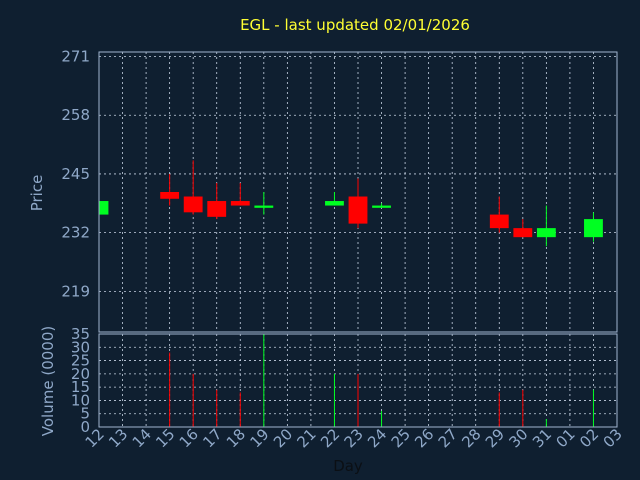  What do you see at coordinates (542, 438) in the screenshot?
I see `x-tick-label: 31` at bounding box center [542, 438].